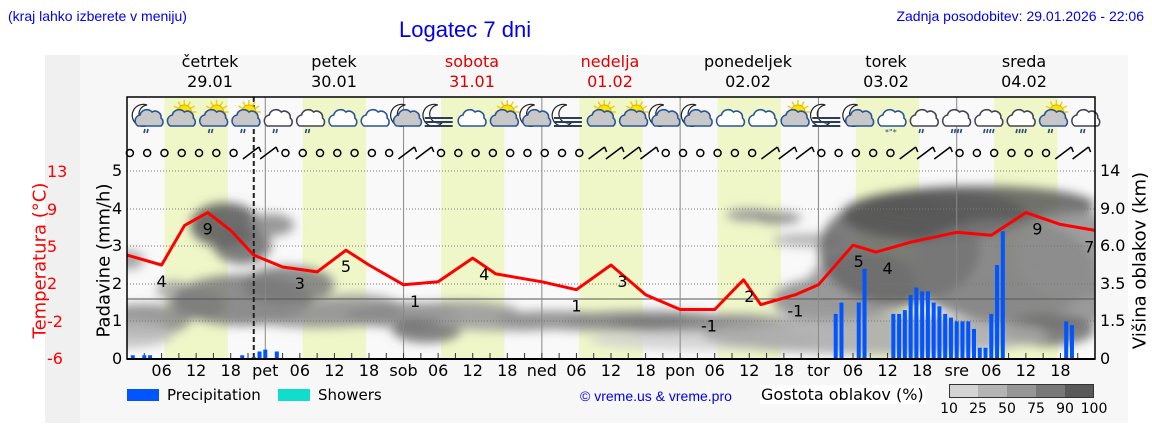 The height and width of the screenshot is (443, 1152). What do you see at coordinates (1089, 246) in the screenshot?
I see `temp-value-label: 7` at bounding box center [1089, 246].